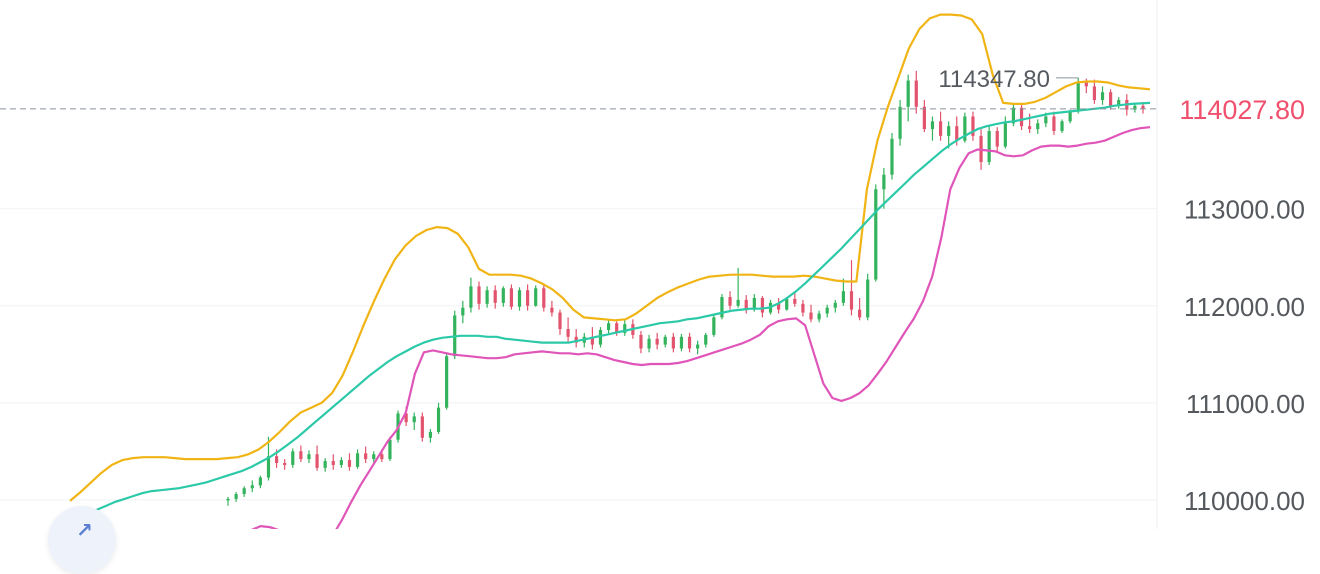 The image size is (1320, 574). I want to click on y-tick-label: 112000.00, so click(1244, 307).